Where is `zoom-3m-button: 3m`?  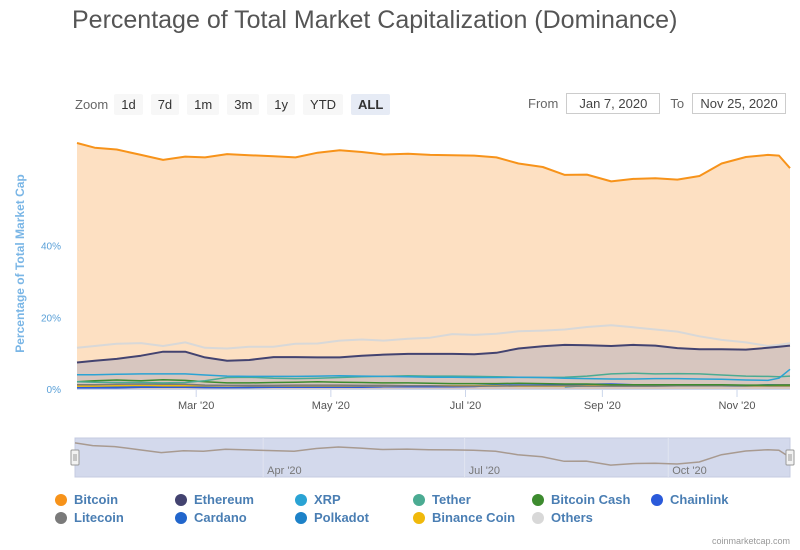 zoom-3m-button: 3m is located at coordinates (243, 104).